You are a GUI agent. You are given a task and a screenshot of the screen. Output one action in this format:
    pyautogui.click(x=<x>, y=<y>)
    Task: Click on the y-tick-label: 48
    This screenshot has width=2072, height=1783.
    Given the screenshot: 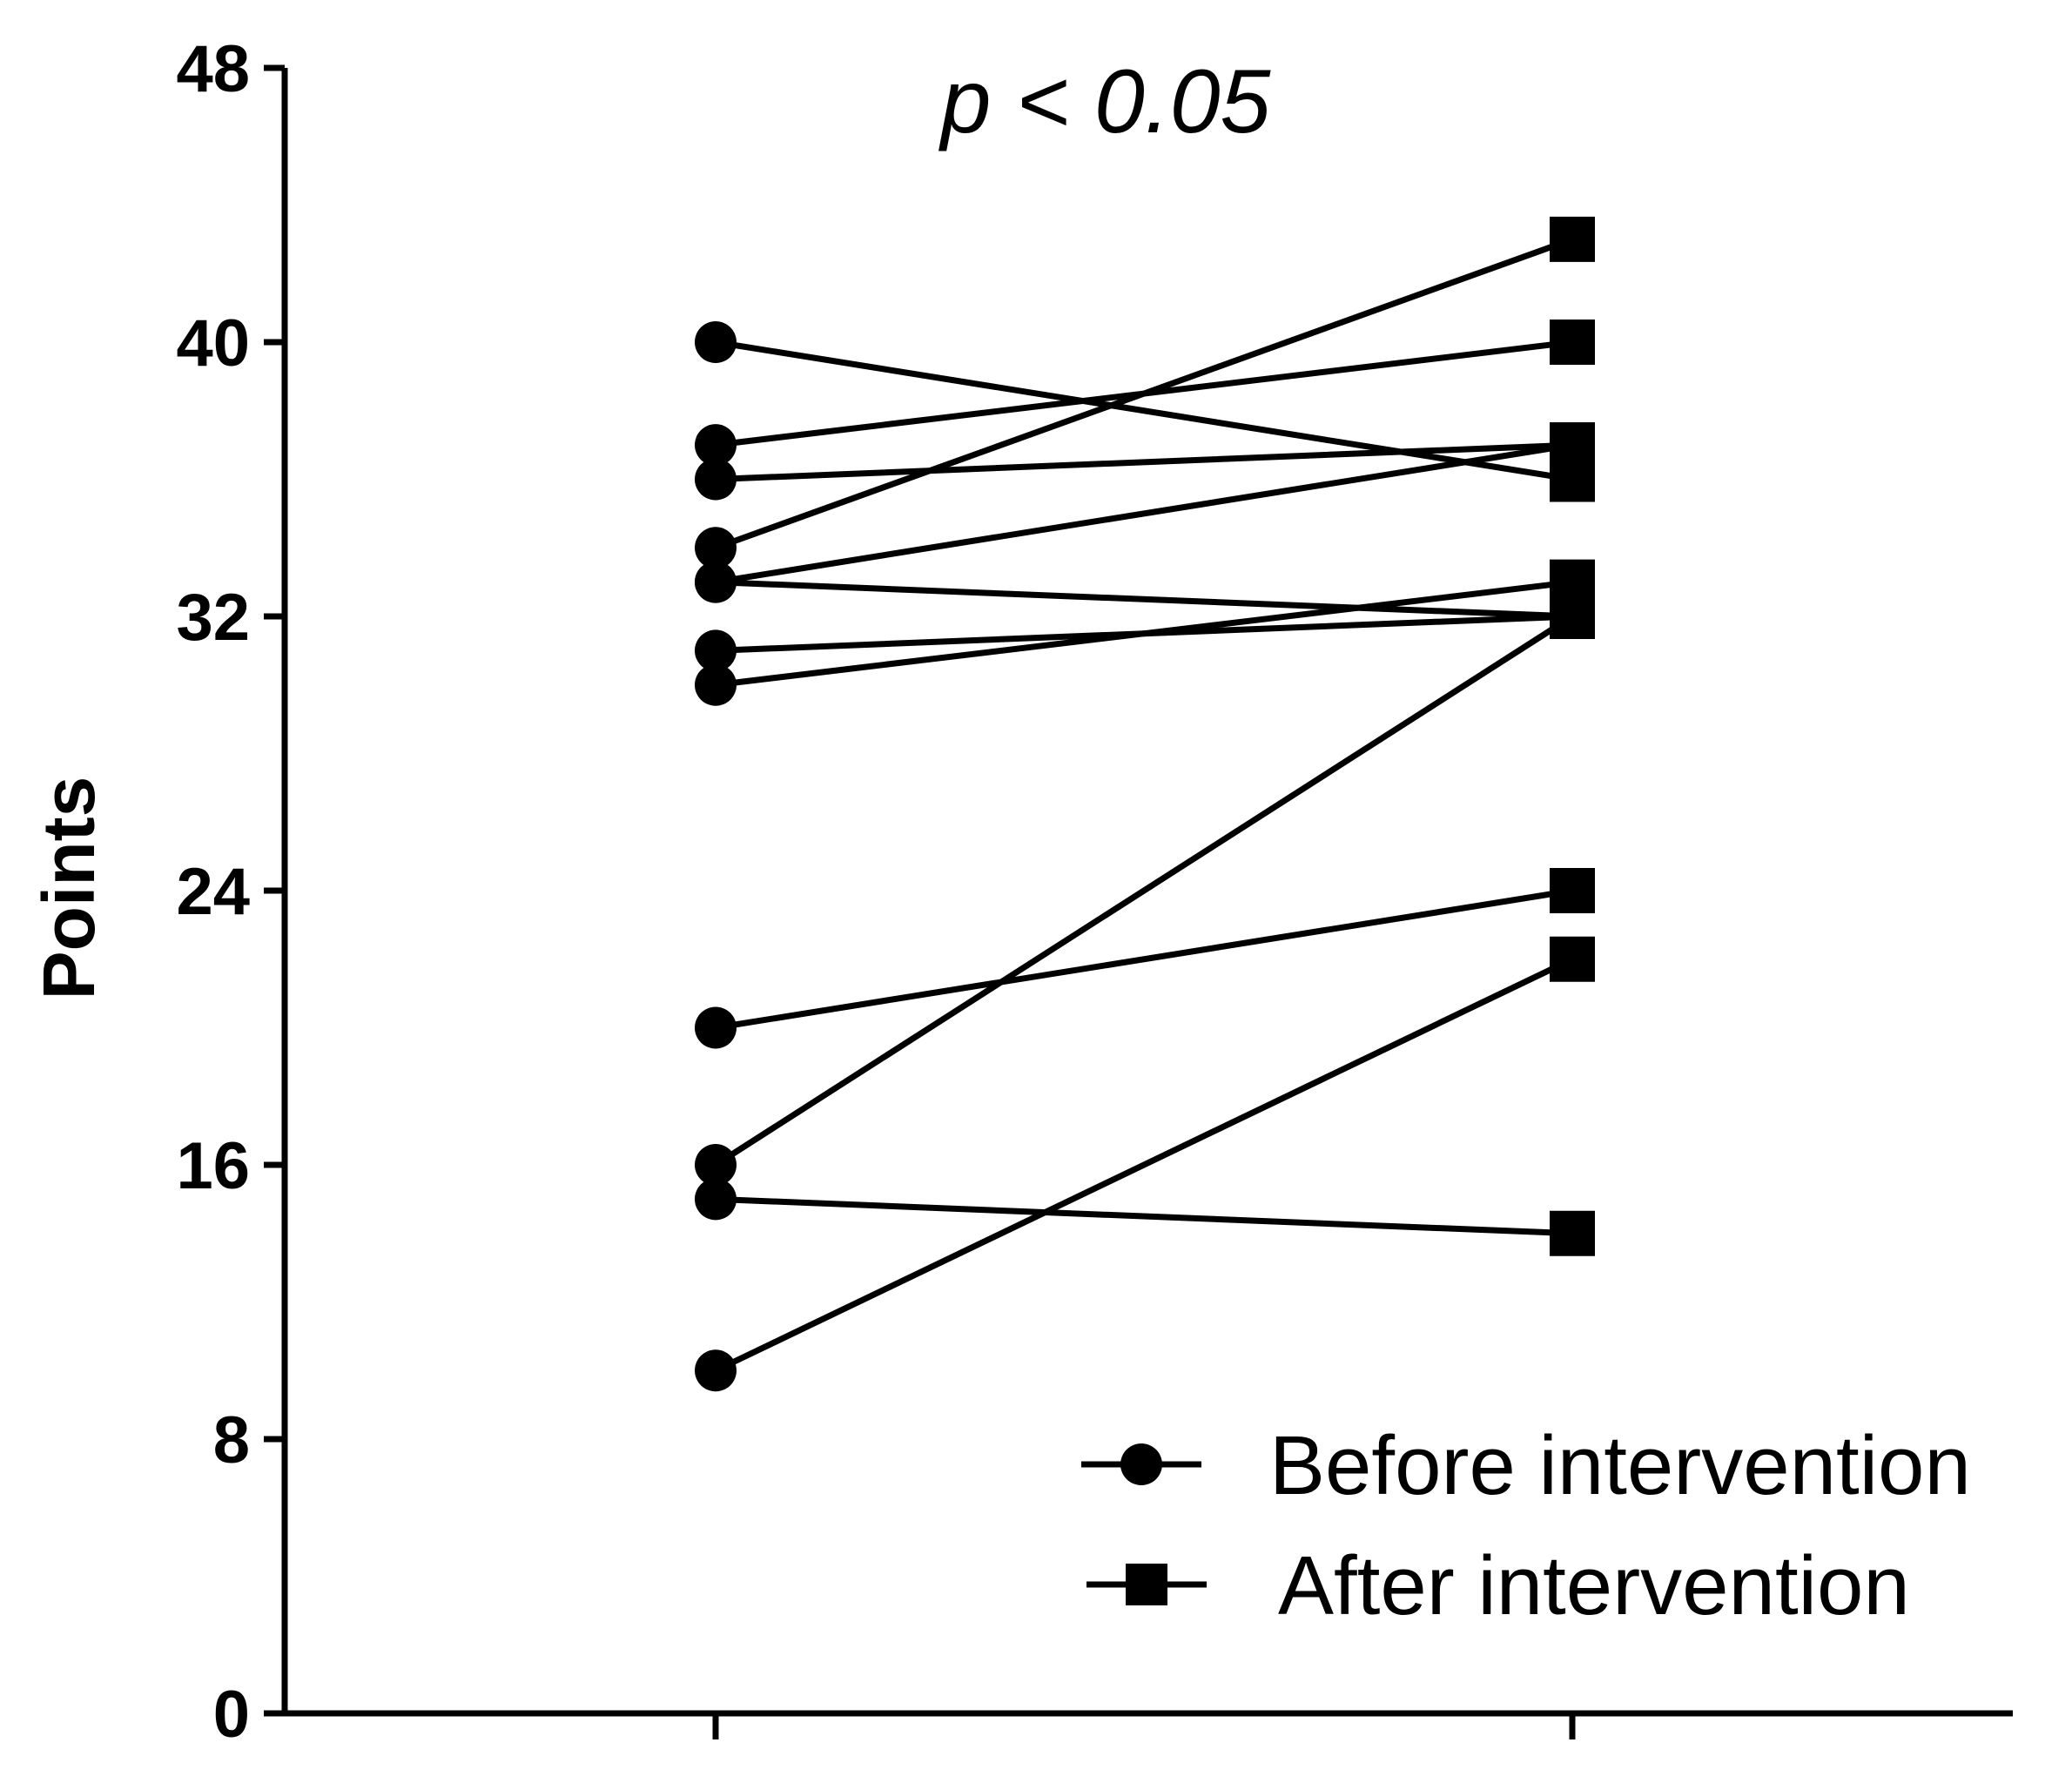 What is the action you would take?
    pyautogui.click(x=213, y=69)
    